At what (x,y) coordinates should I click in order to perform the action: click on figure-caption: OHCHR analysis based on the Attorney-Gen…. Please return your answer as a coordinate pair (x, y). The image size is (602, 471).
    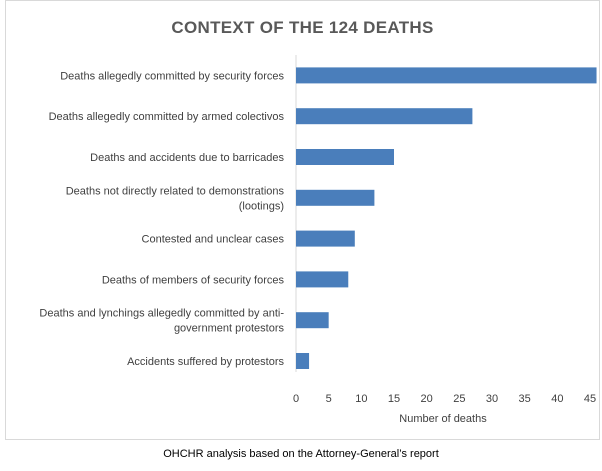
    Looking at the image, I should click on (301, 454).